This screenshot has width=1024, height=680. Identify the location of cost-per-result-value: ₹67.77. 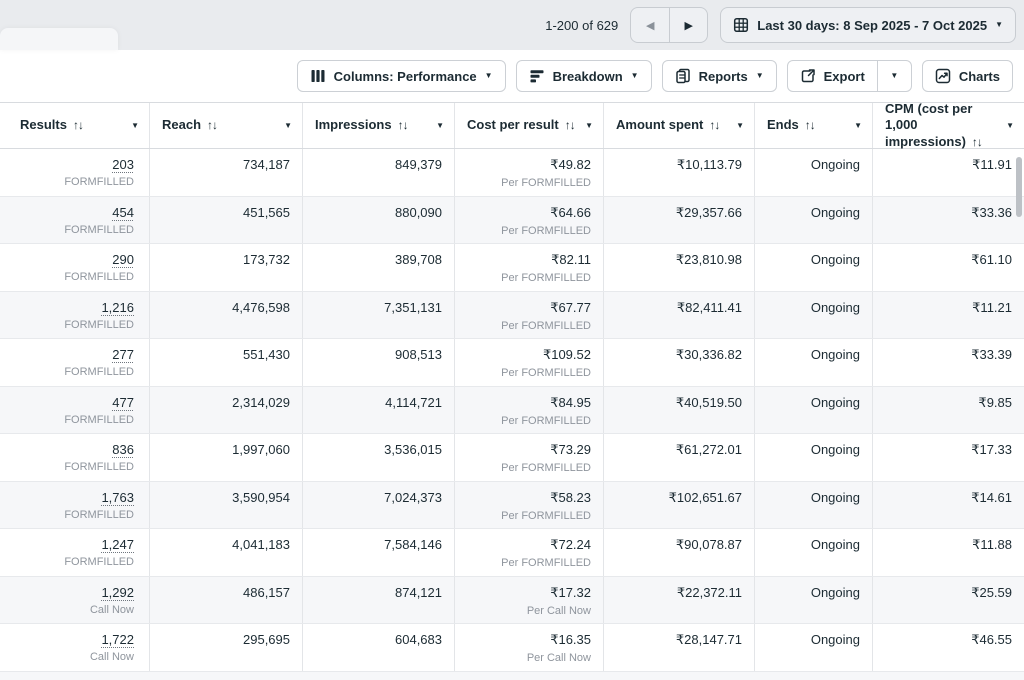
(570, 307).